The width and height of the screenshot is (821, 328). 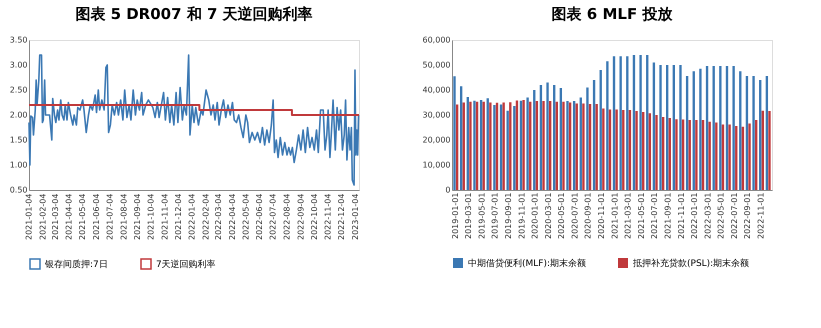 I want to click on x-tick-label: 2021-03-01, so click(x=628, y=215).